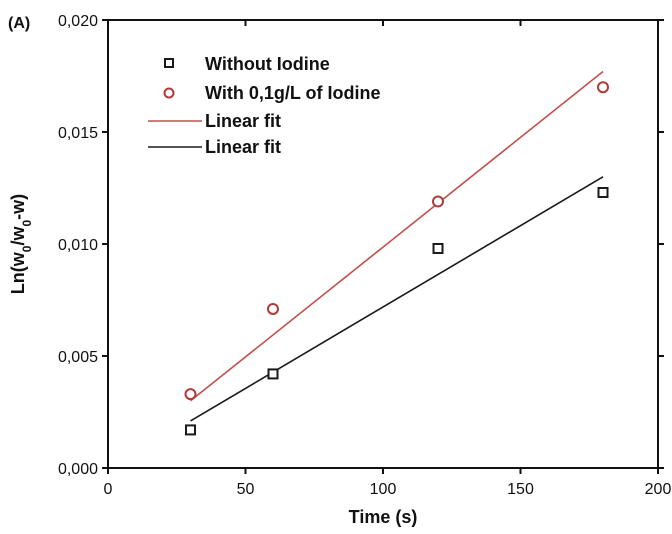  What do you see at coordinates (19, 23) in the screenshot?
I see `panel-label: (A)` at bounding box center [19, 23].